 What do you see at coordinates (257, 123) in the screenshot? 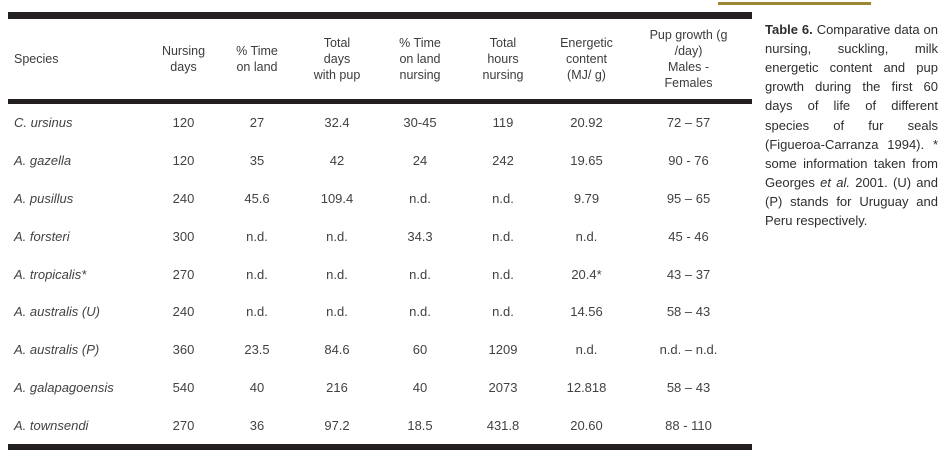
I see `value-cell: 27` at bounding box center [257, 123].